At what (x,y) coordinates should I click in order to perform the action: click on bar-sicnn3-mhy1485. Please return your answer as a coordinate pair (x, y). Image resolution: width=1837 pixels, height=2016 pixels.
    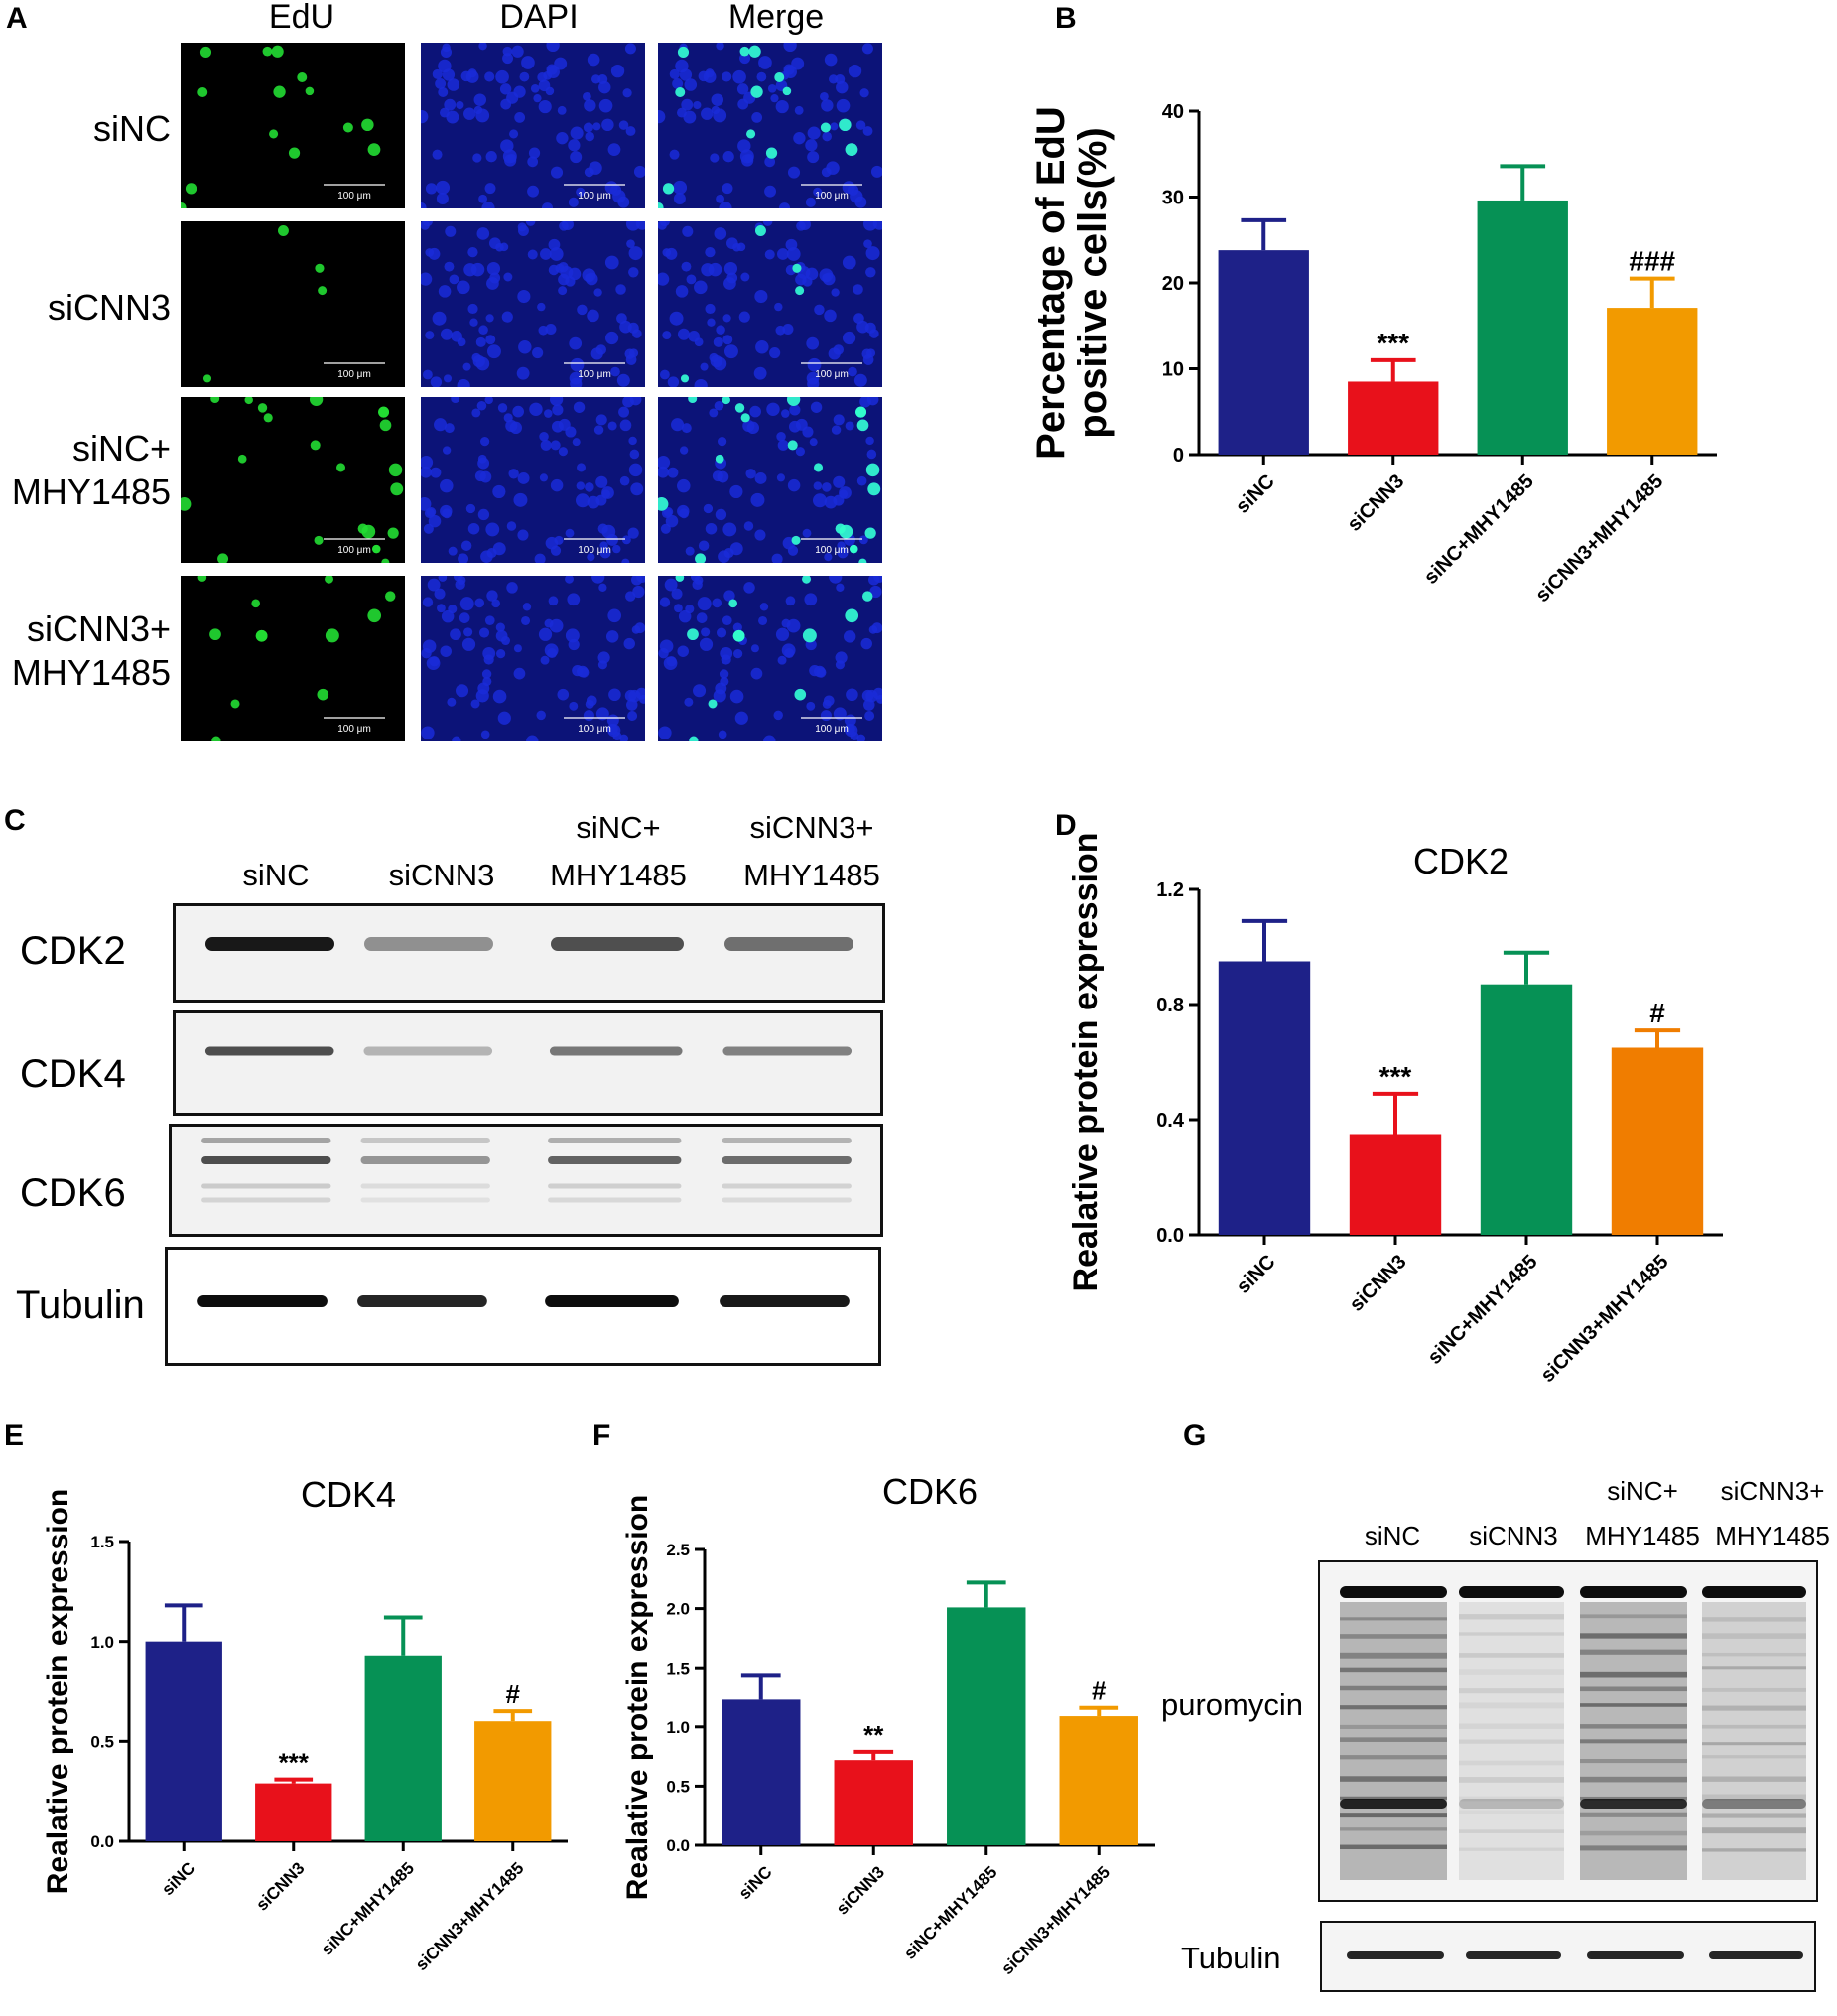
    Looking at the image, I should click on (1652, 382).